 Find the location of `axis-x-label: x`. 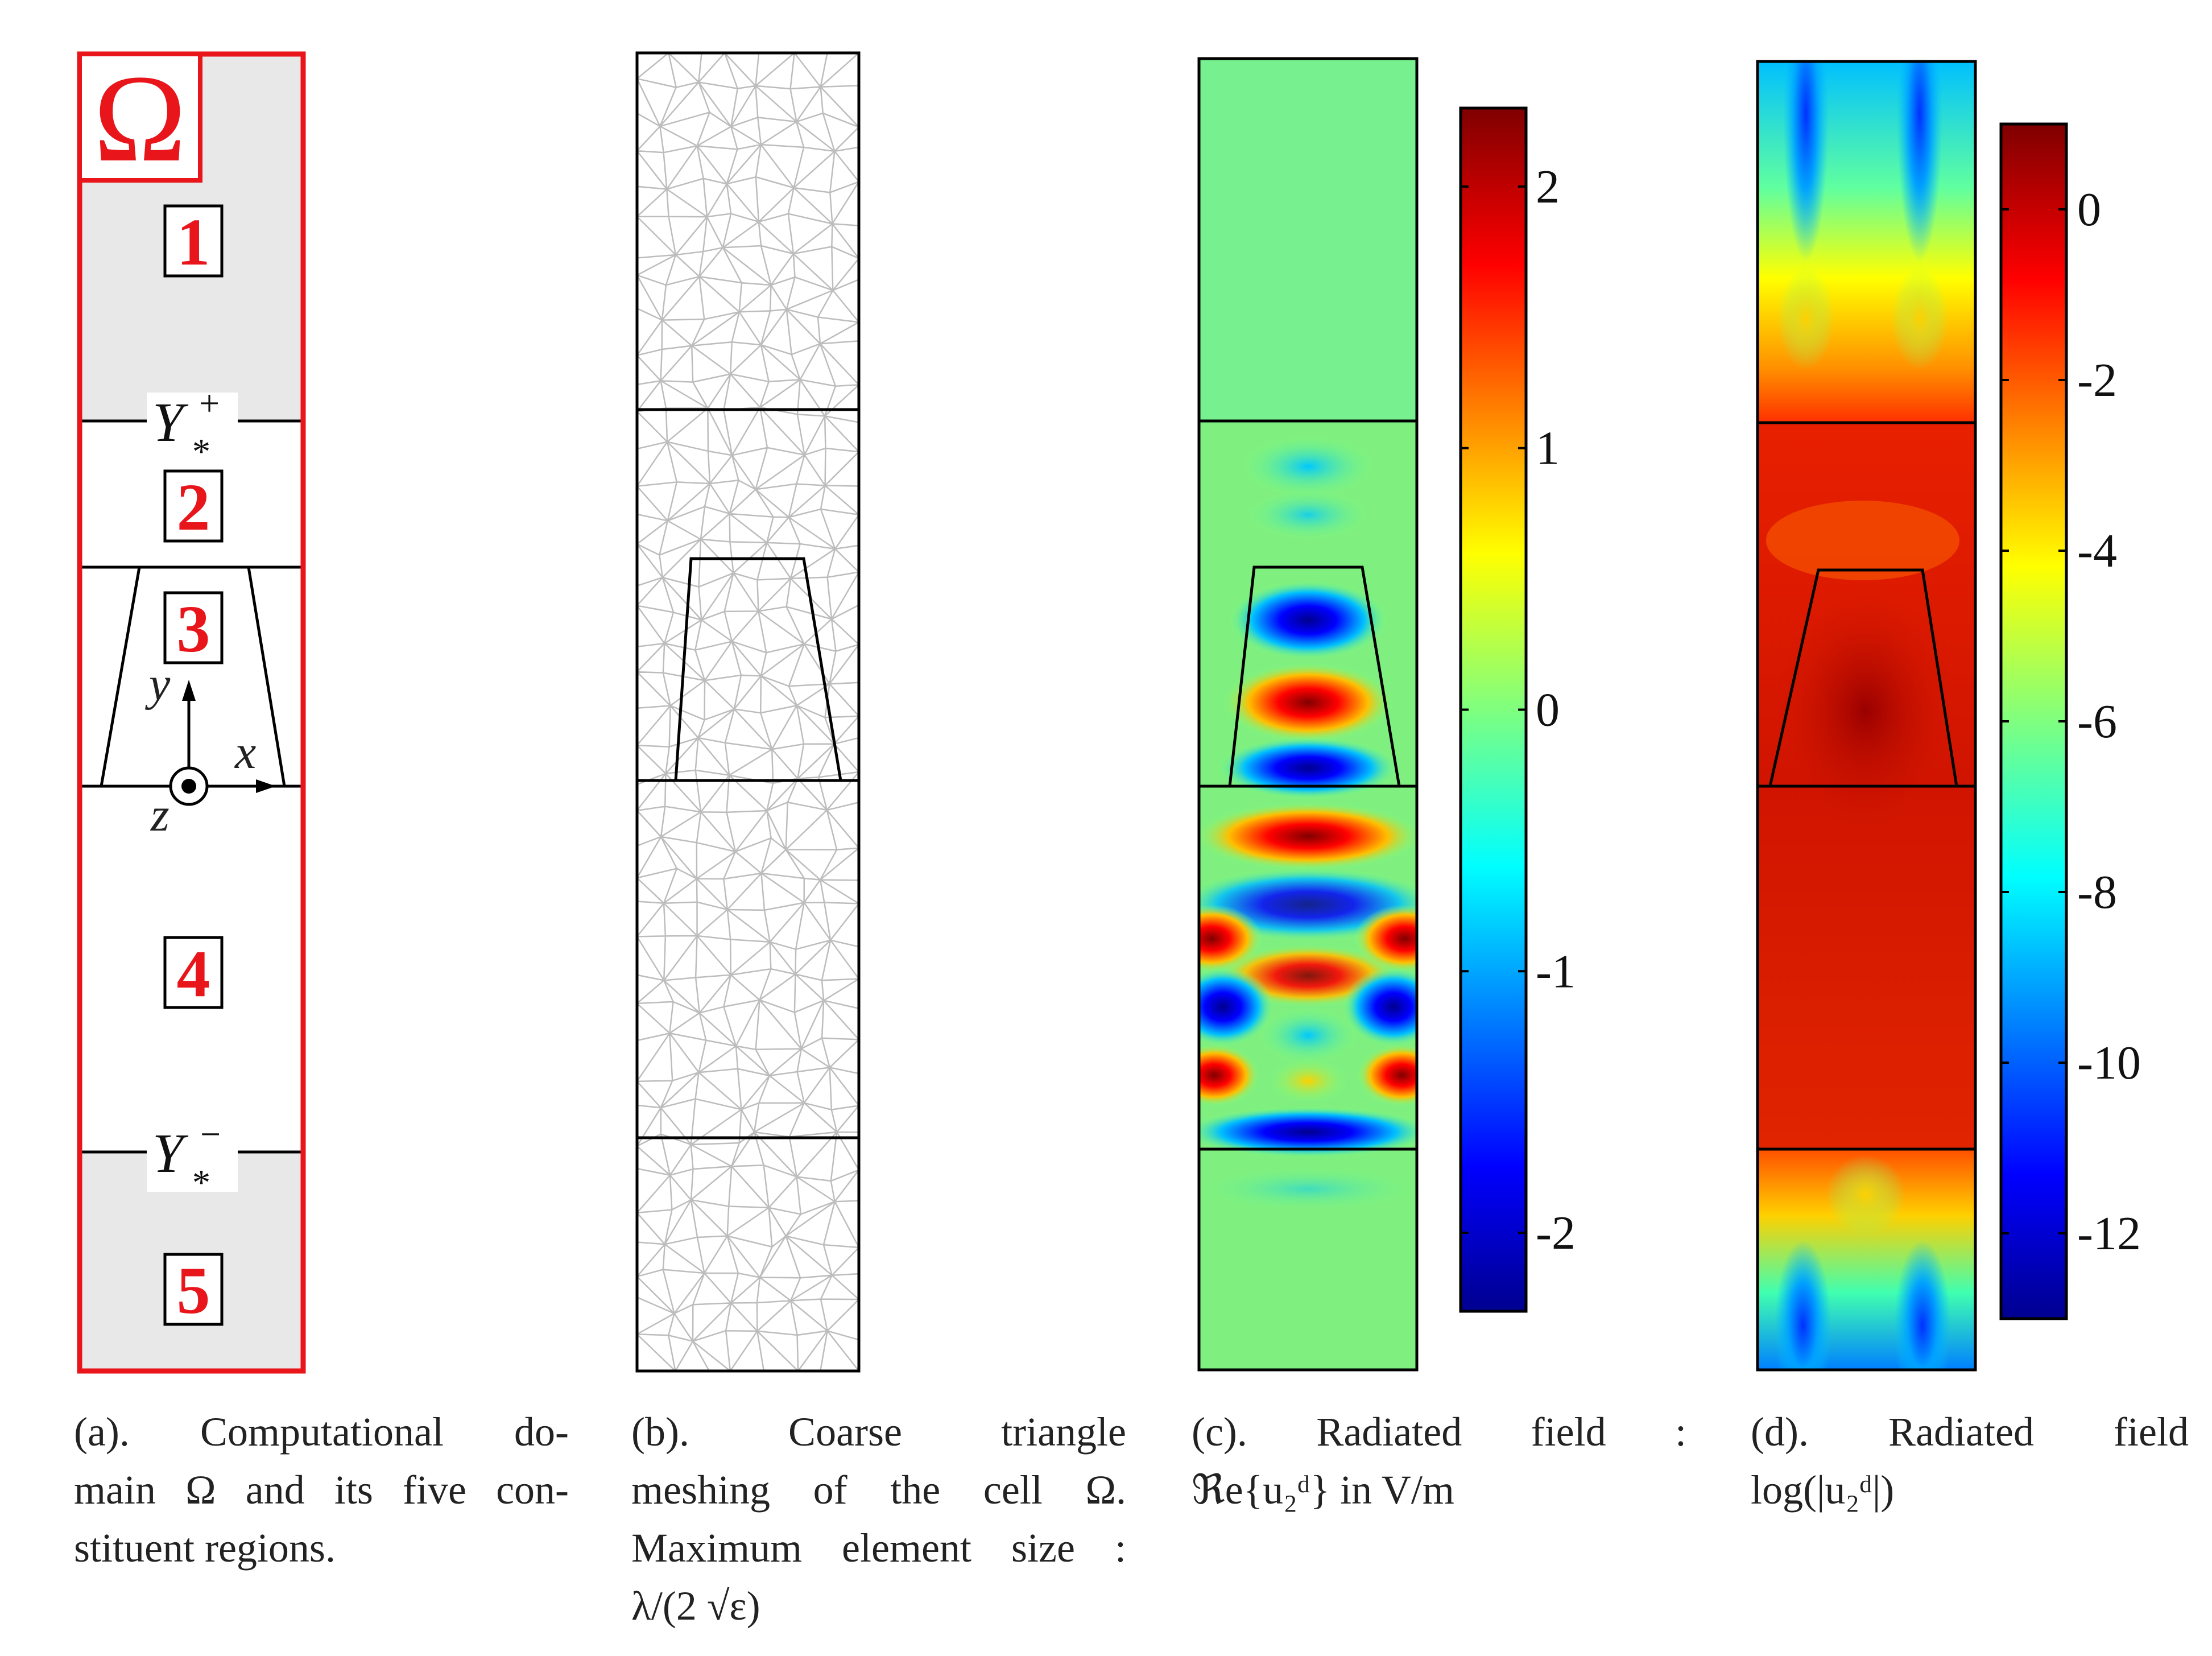

axis-x-label: x is located at coordinates (245, 752).